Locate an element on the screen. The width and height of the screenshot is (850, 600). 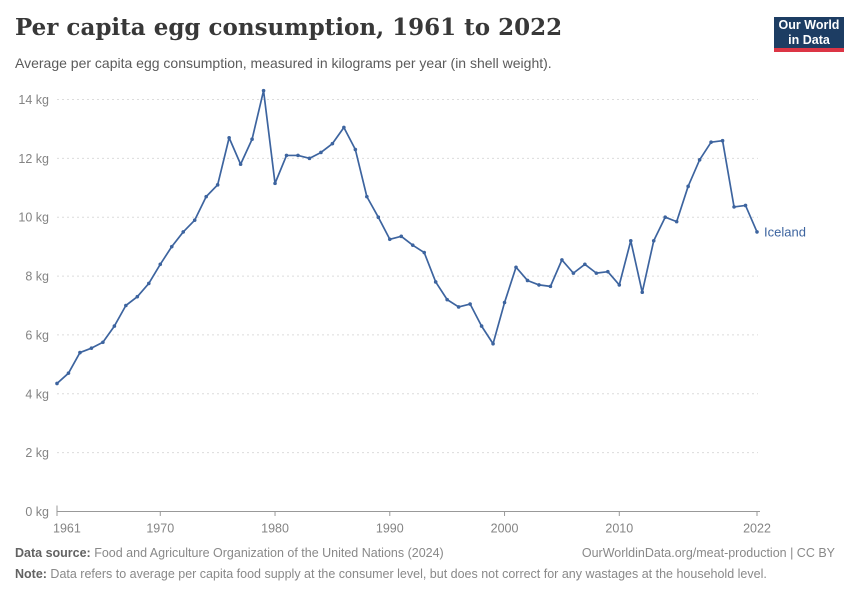
data-source-label: Data source: is located at coordinates (53, 553).